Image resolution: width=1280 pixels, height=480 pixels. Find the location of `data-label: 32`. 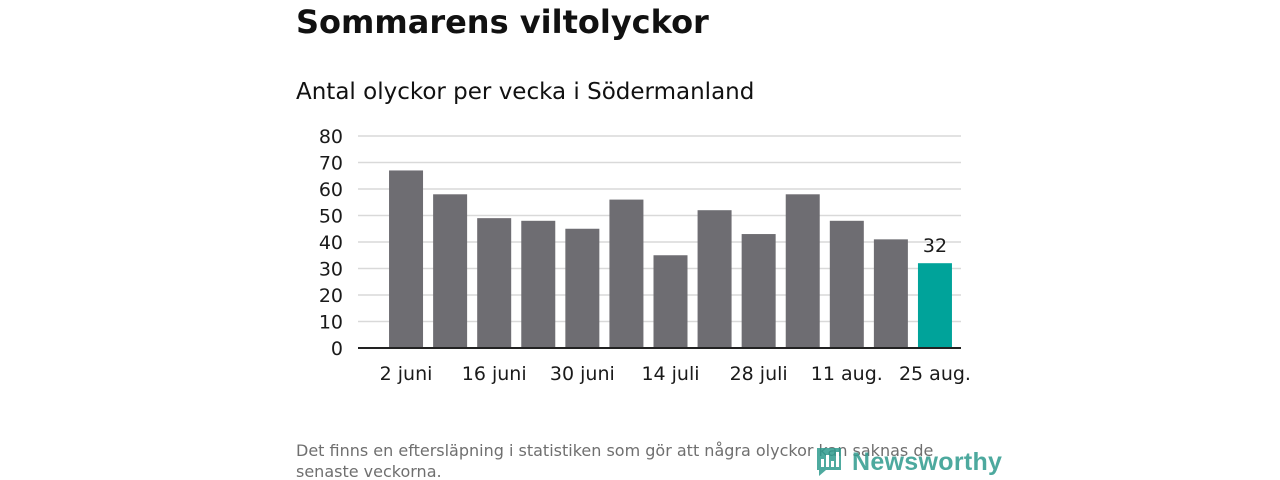

data-label: 32 is located at coordinates (935, 246).